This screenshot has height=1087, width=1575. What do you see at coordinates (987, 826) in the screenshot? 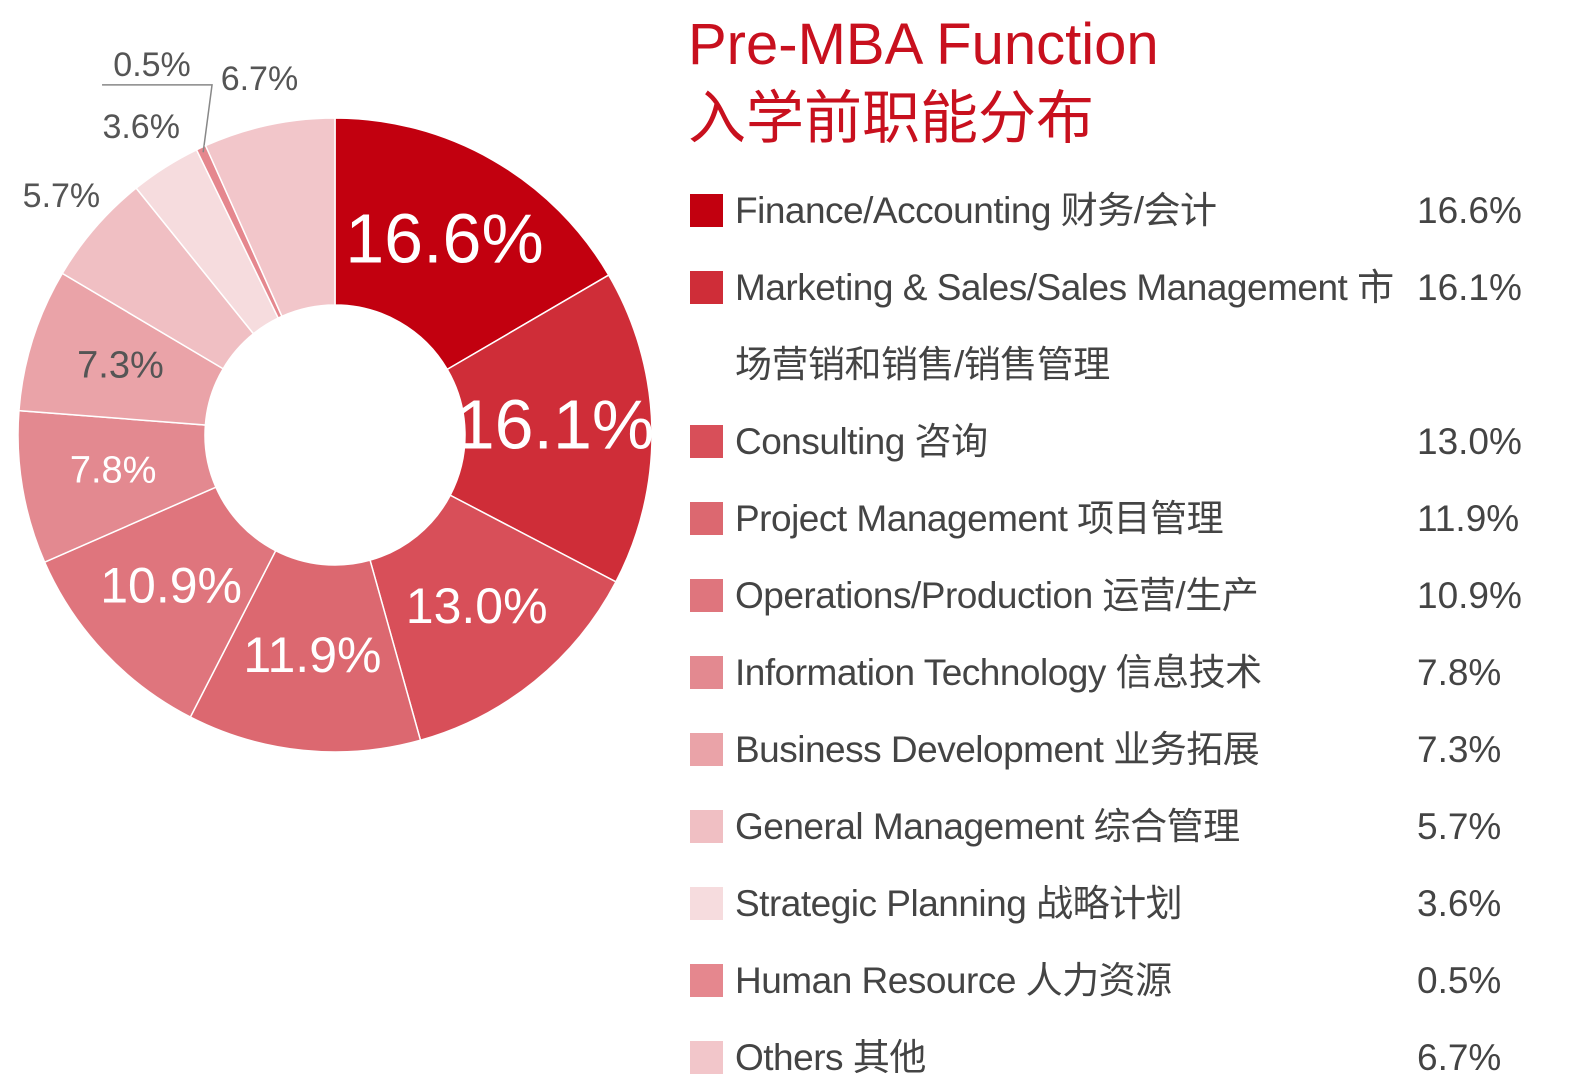
I see `legend-label: General Management 综合管理` at bounding box center [987, 826].